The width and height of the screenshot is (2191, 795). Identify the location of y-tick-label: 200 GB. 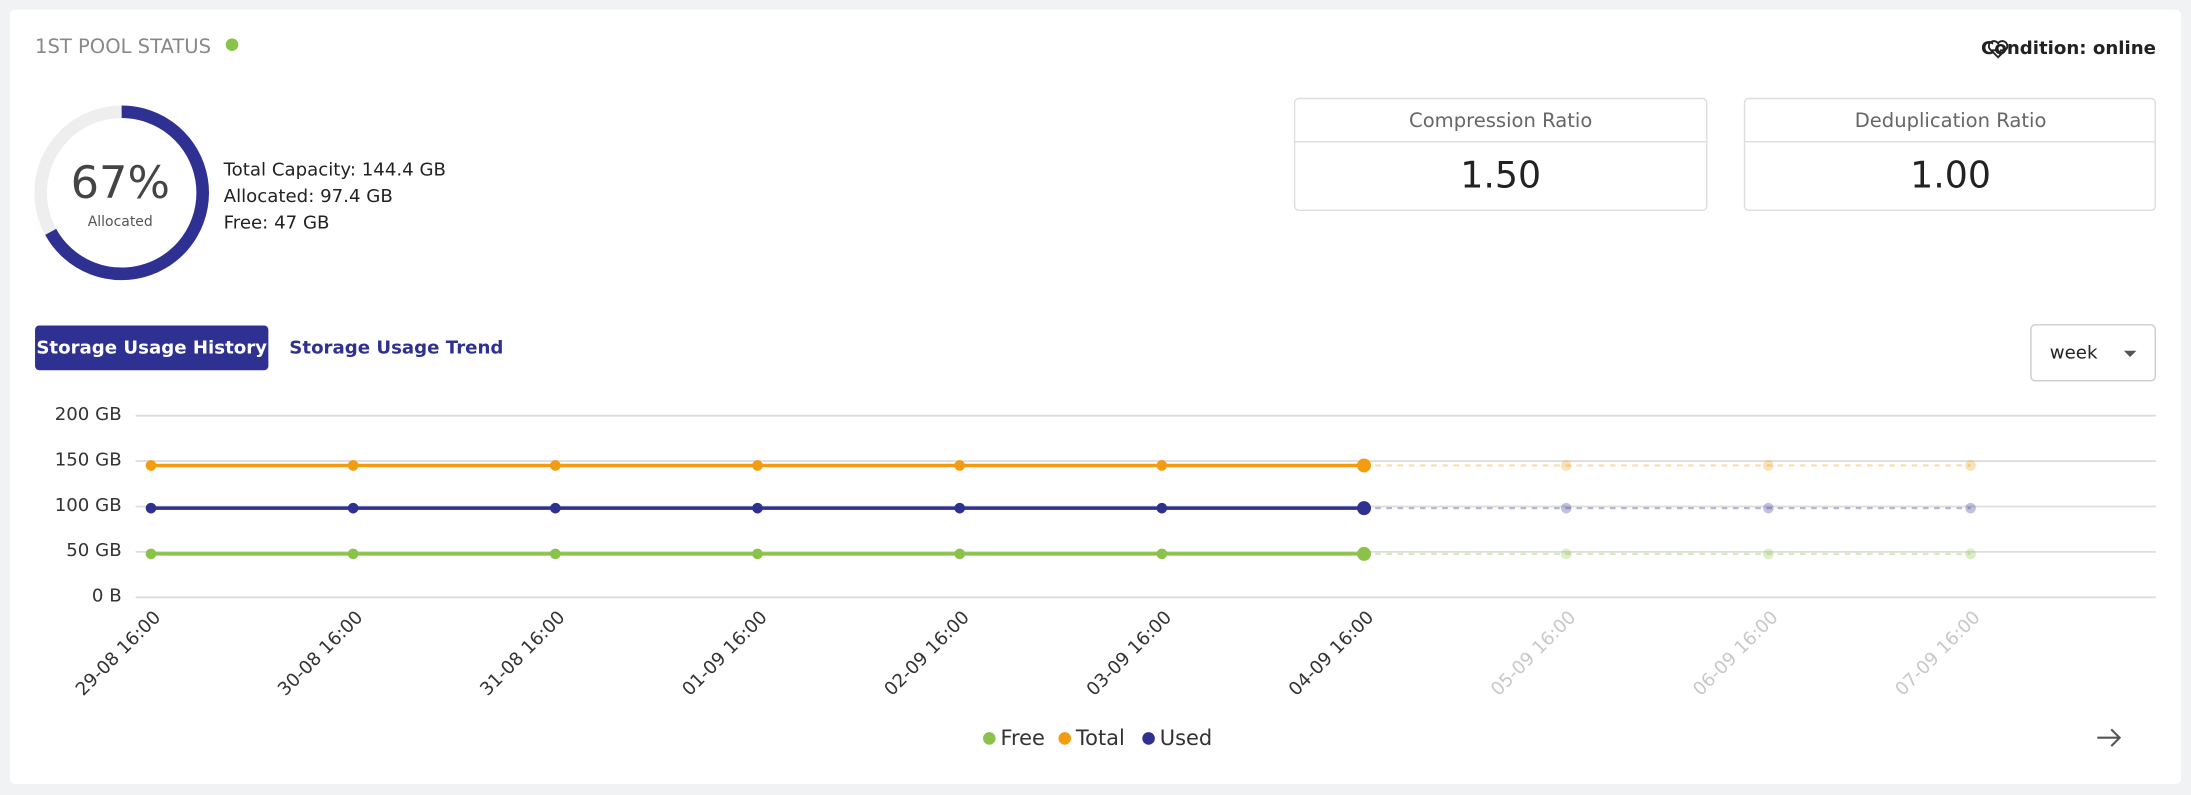
(88, 414).